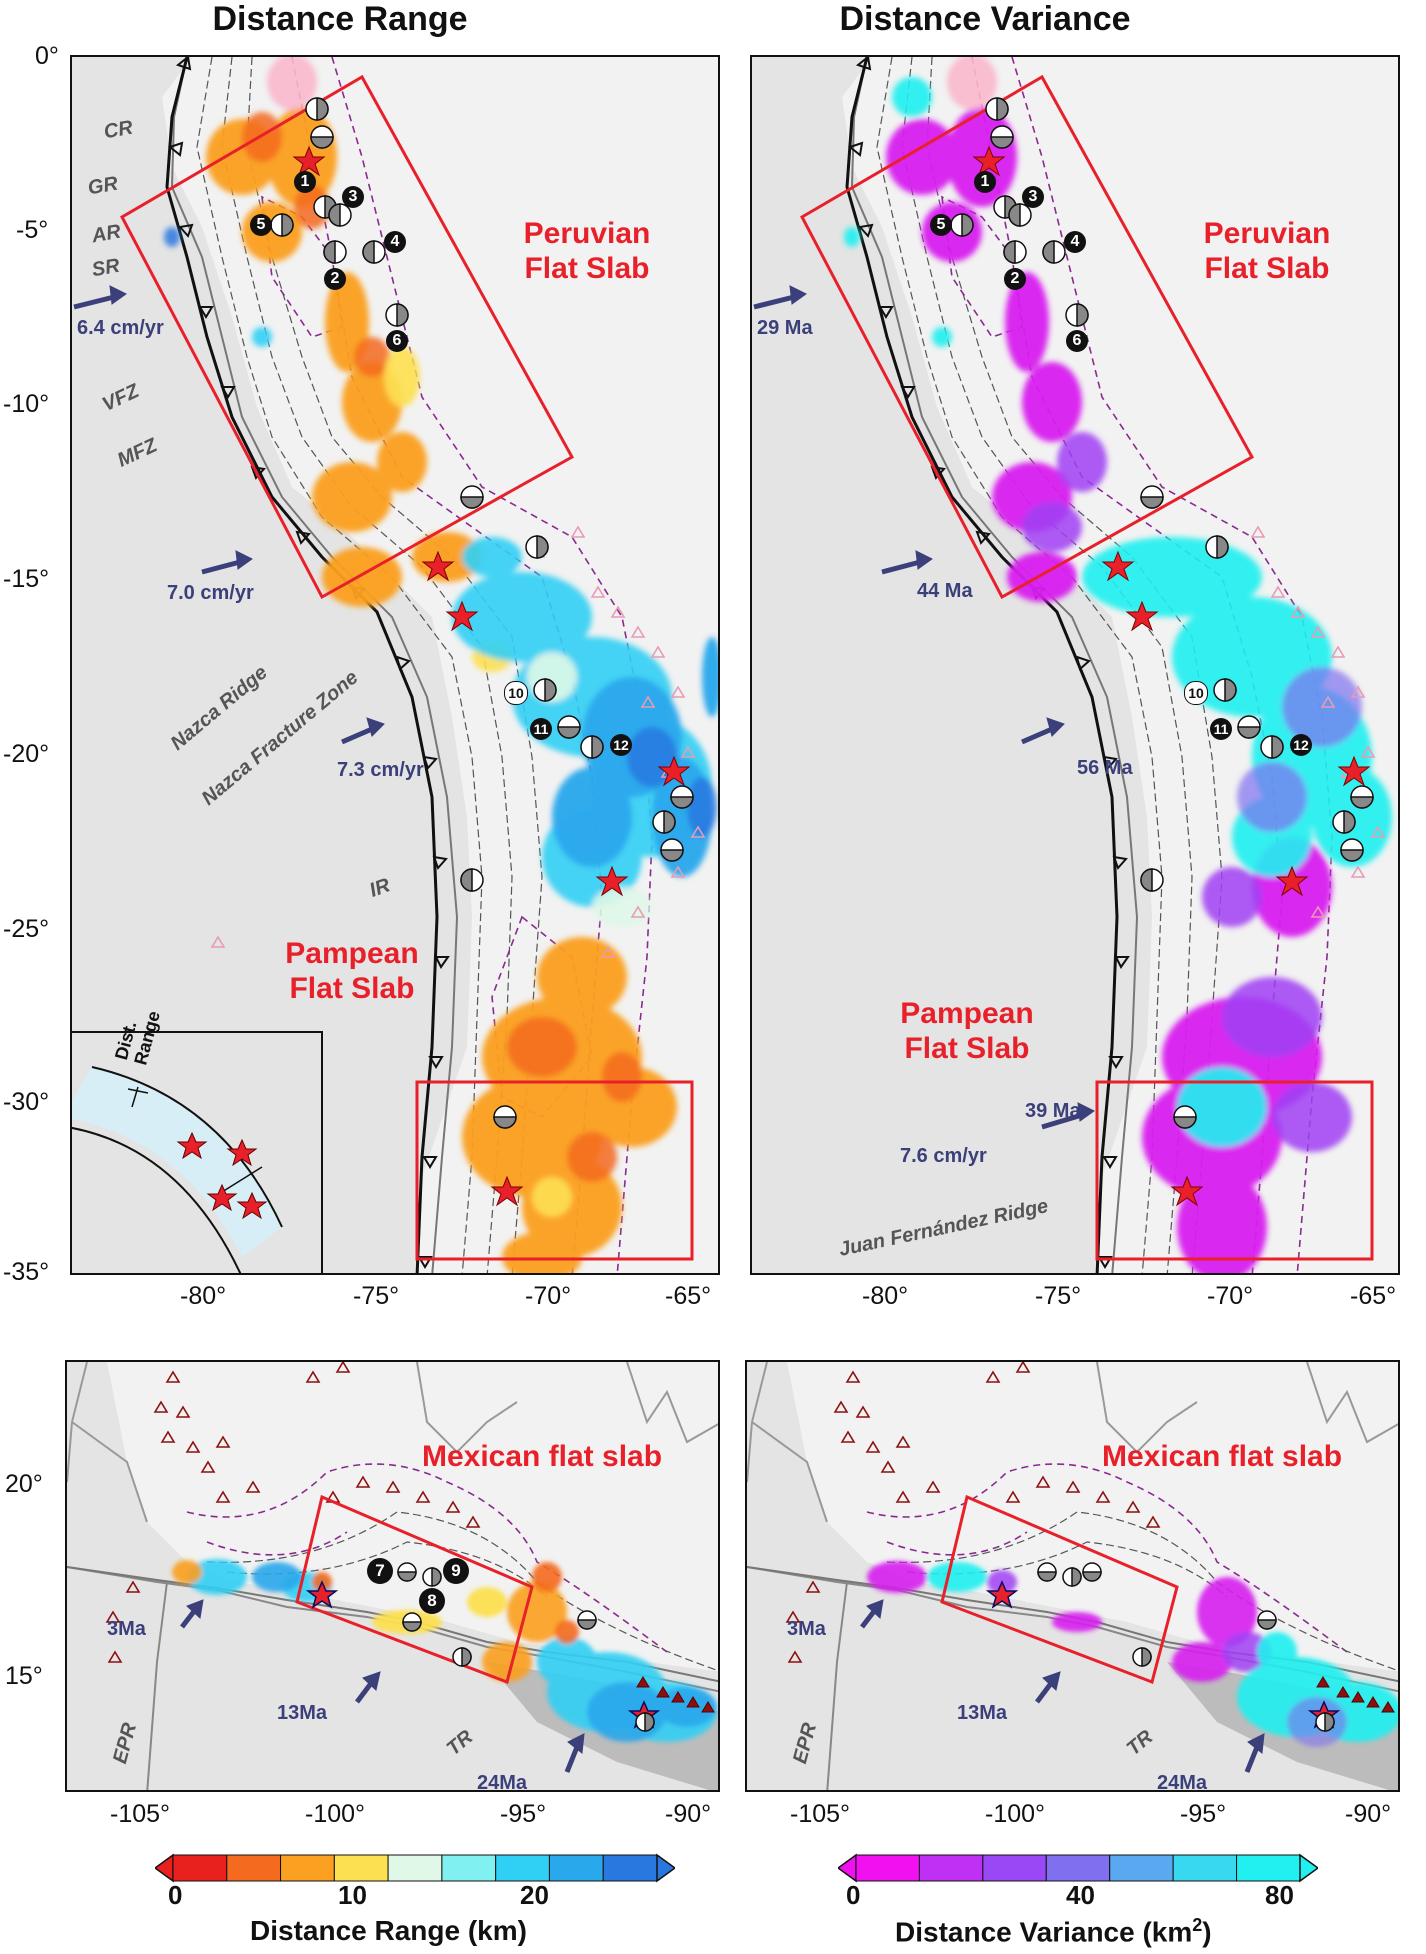 The height and width of the screenshot is (1954, 1426). I want to click on lat-tick: 15°, so click(24, 1676).